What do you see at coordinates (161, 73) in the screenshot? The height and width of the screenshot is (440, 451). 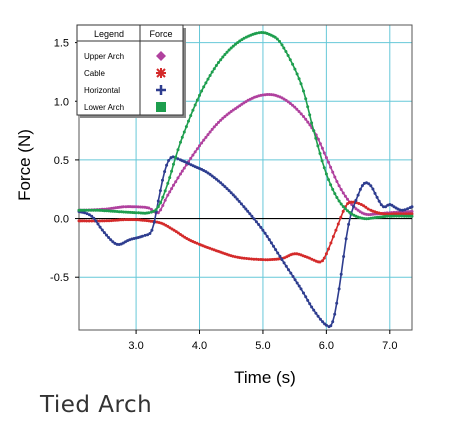 I see `asterisk-marker-icon` at bounding box center [161, 73].